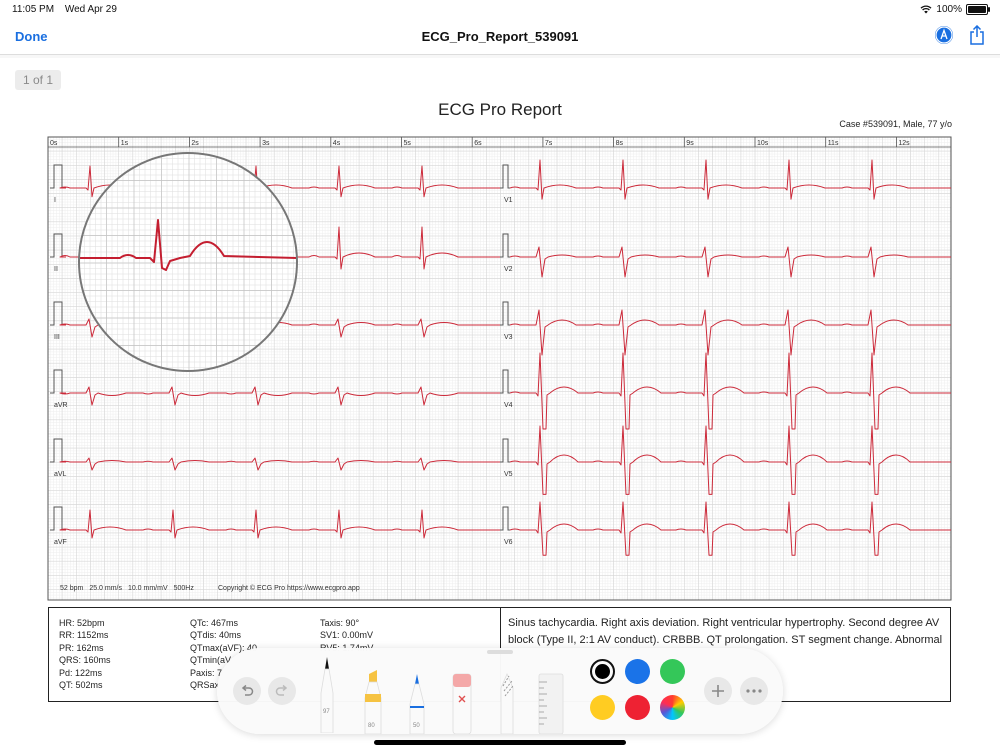 The image size is (1000, 750). I want to click on color-swatch-yellow, so click(602, 707).